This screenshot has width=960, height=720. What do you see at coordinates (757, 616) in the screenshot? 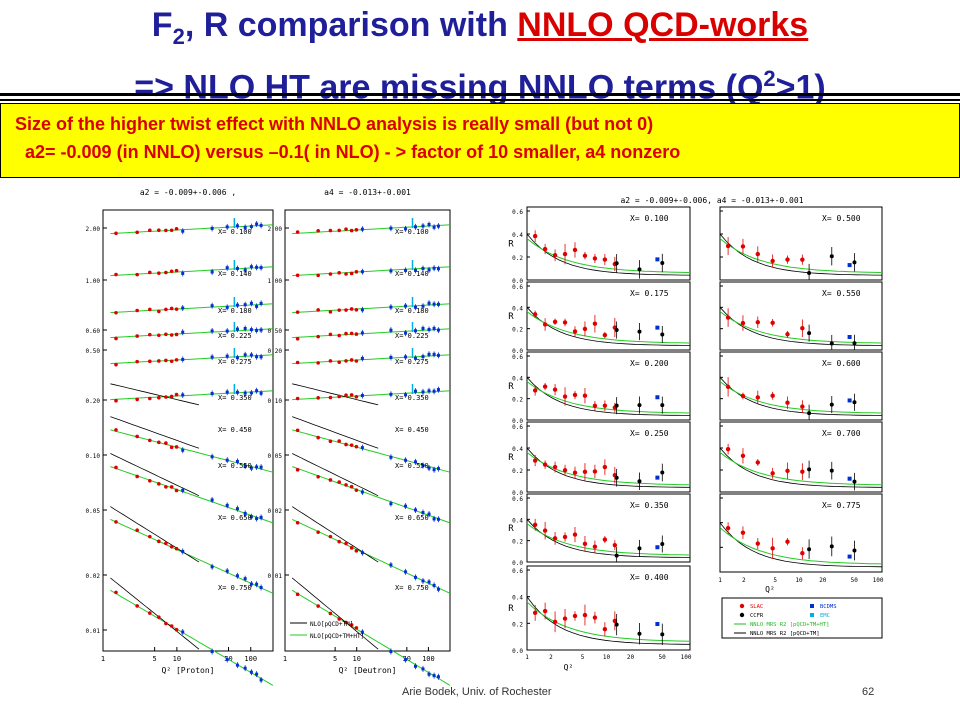
I see `r-legend-label-2: CCFR` at bounding box center [757, 616].